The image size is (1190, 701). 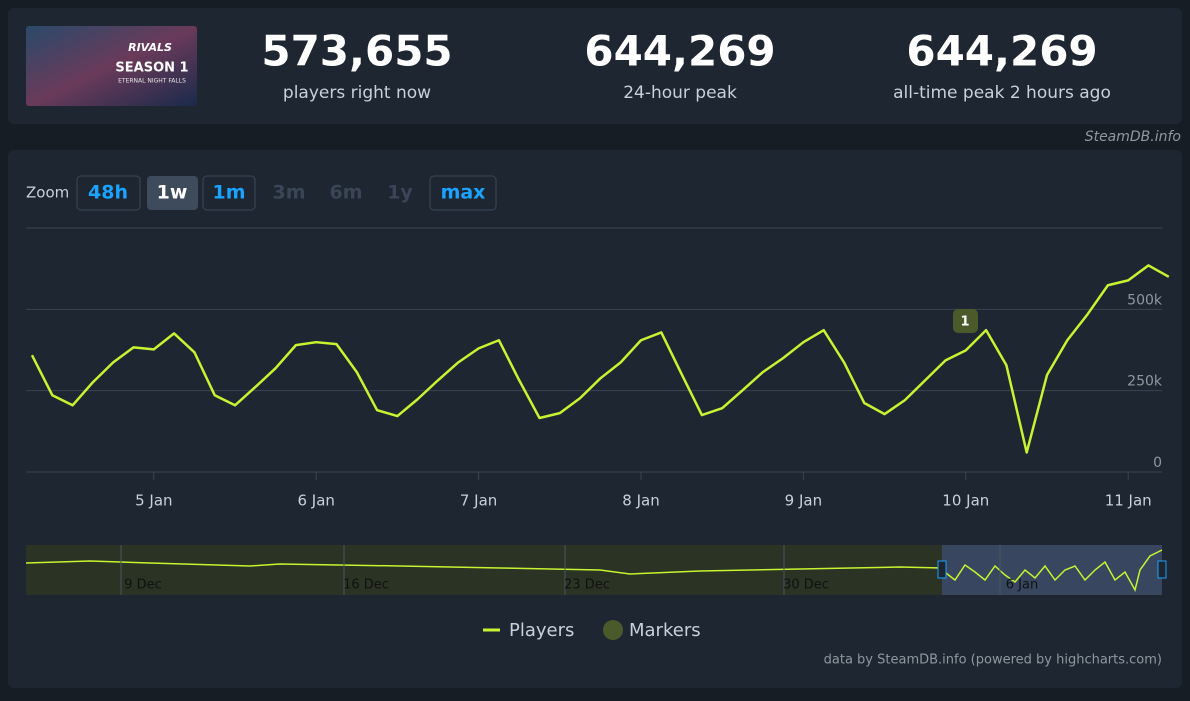 What do you see at coordinates (356, 51) in the screenshot?
I see `stat-value: 573,655` at bounding box center [356, 51].